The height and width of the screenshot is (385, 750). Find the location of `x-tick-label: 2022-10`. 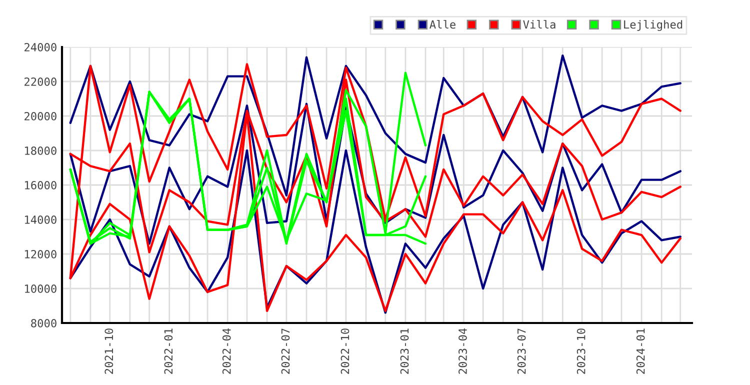

x-tick-label: 2022-10 is located at coordinates (345, 351).